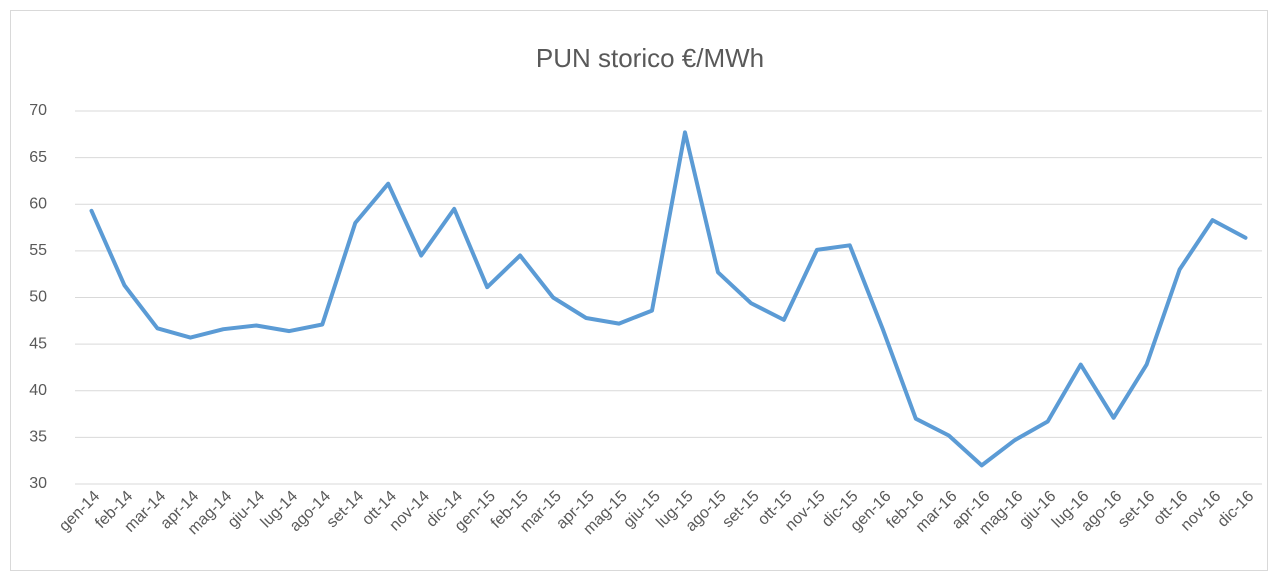 This screenshot has height=581, width=1278. Describe the element at coordinates (38, 483) in the screenshot. I see `y-tick-label: 30` at that location.